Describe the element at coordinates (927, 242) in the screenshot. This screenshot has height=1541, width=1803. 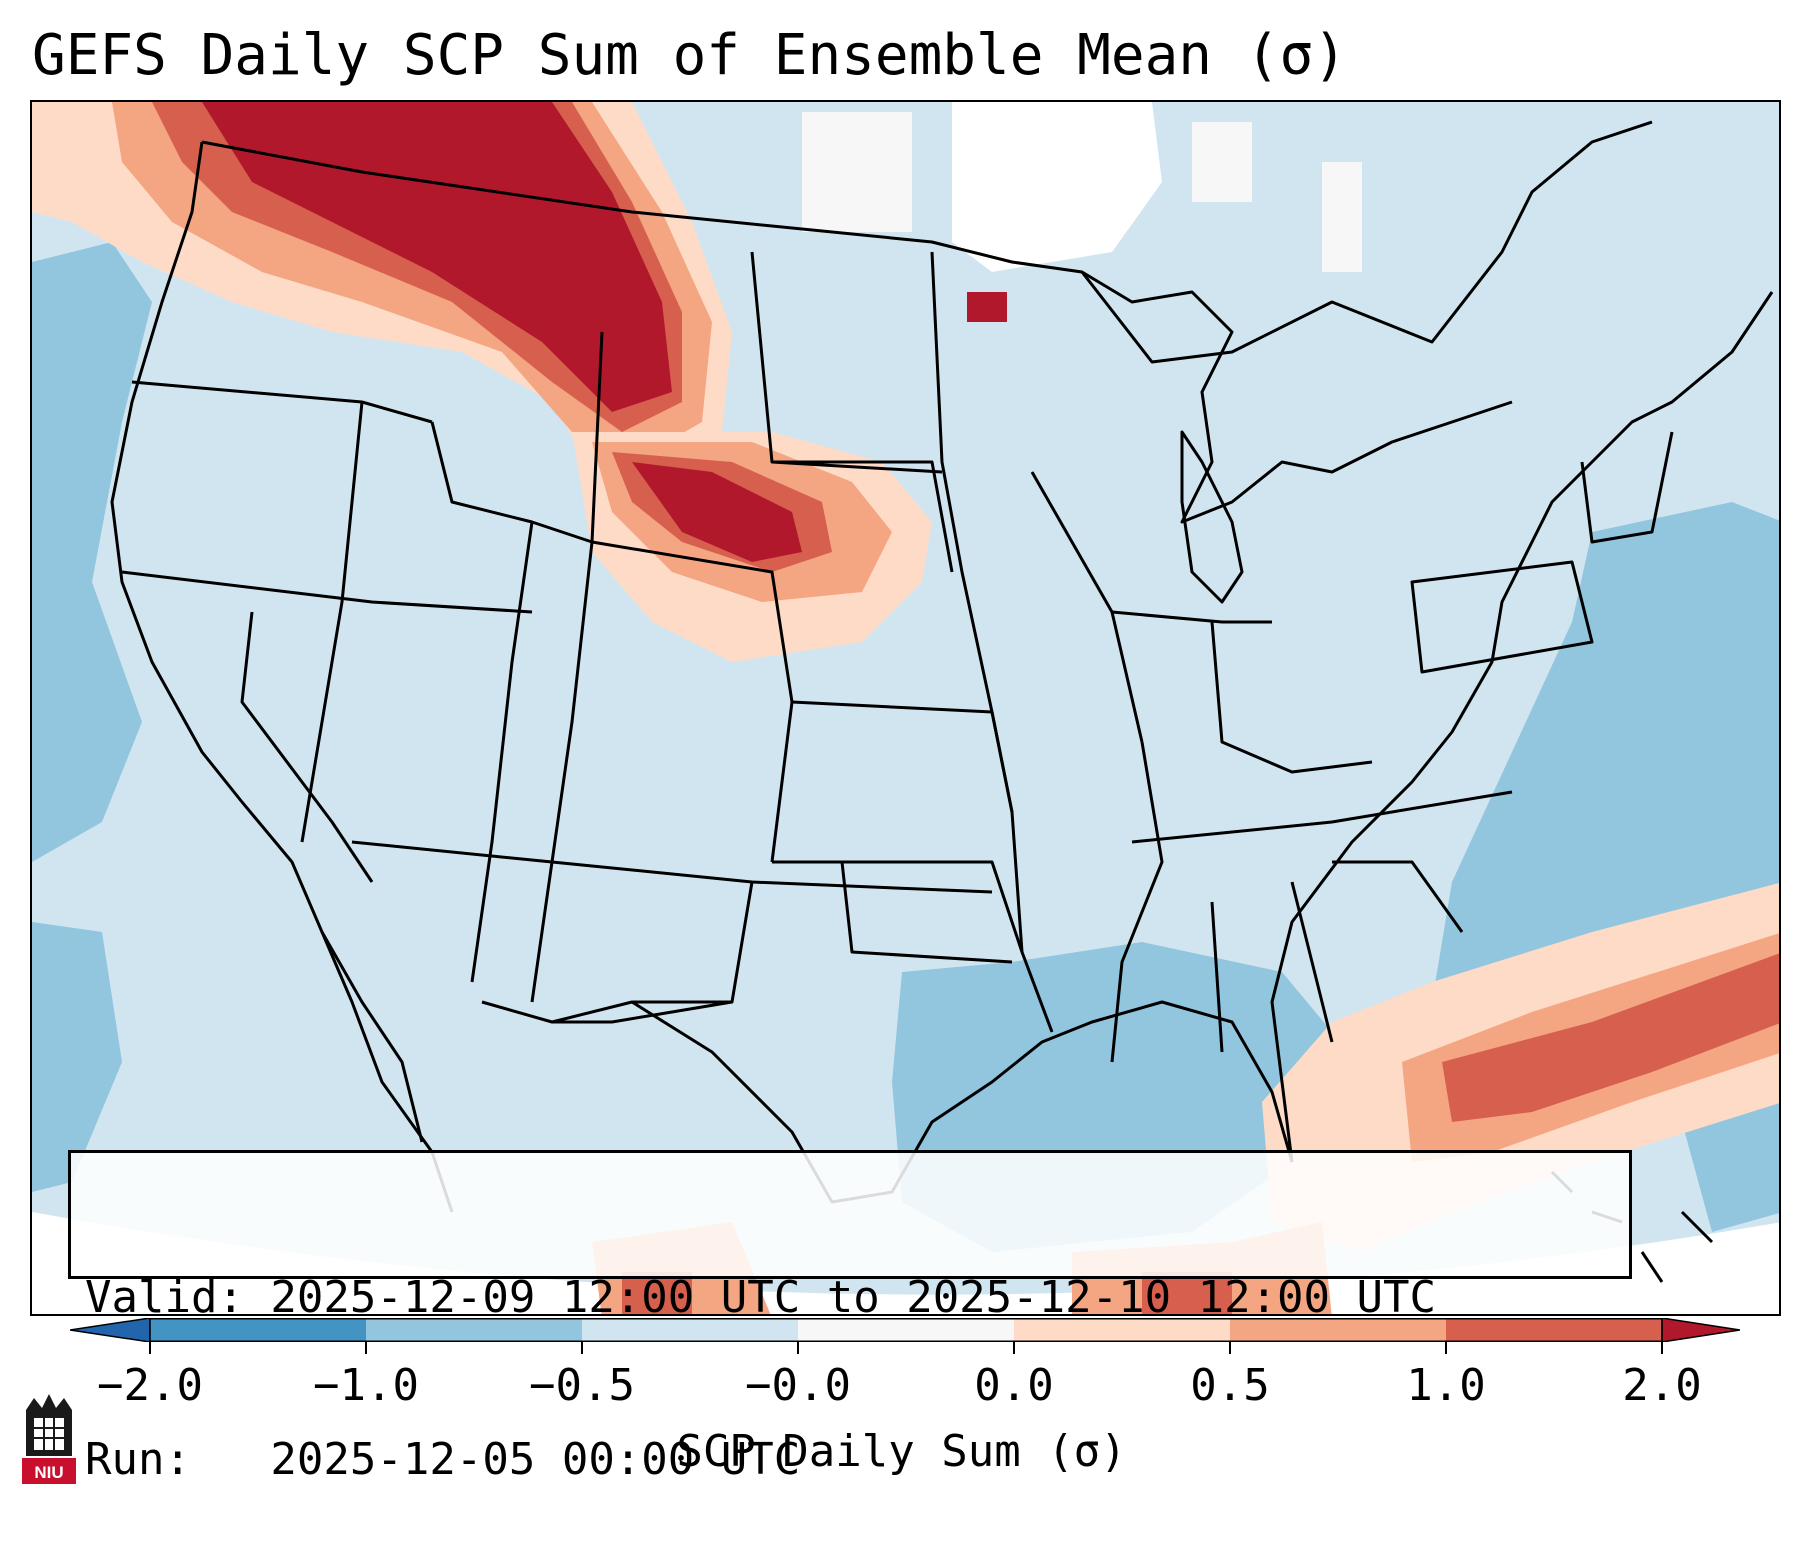
I see `us-canada-border` at that location.